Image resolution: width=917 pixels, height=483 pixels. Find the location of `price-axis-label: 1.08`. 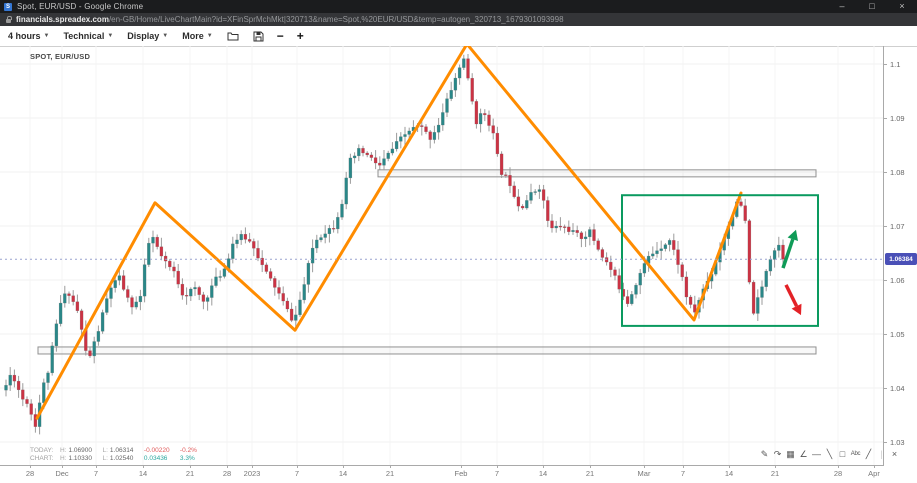

price-axis-label: 1.08 is located at coordinates (897, 172).